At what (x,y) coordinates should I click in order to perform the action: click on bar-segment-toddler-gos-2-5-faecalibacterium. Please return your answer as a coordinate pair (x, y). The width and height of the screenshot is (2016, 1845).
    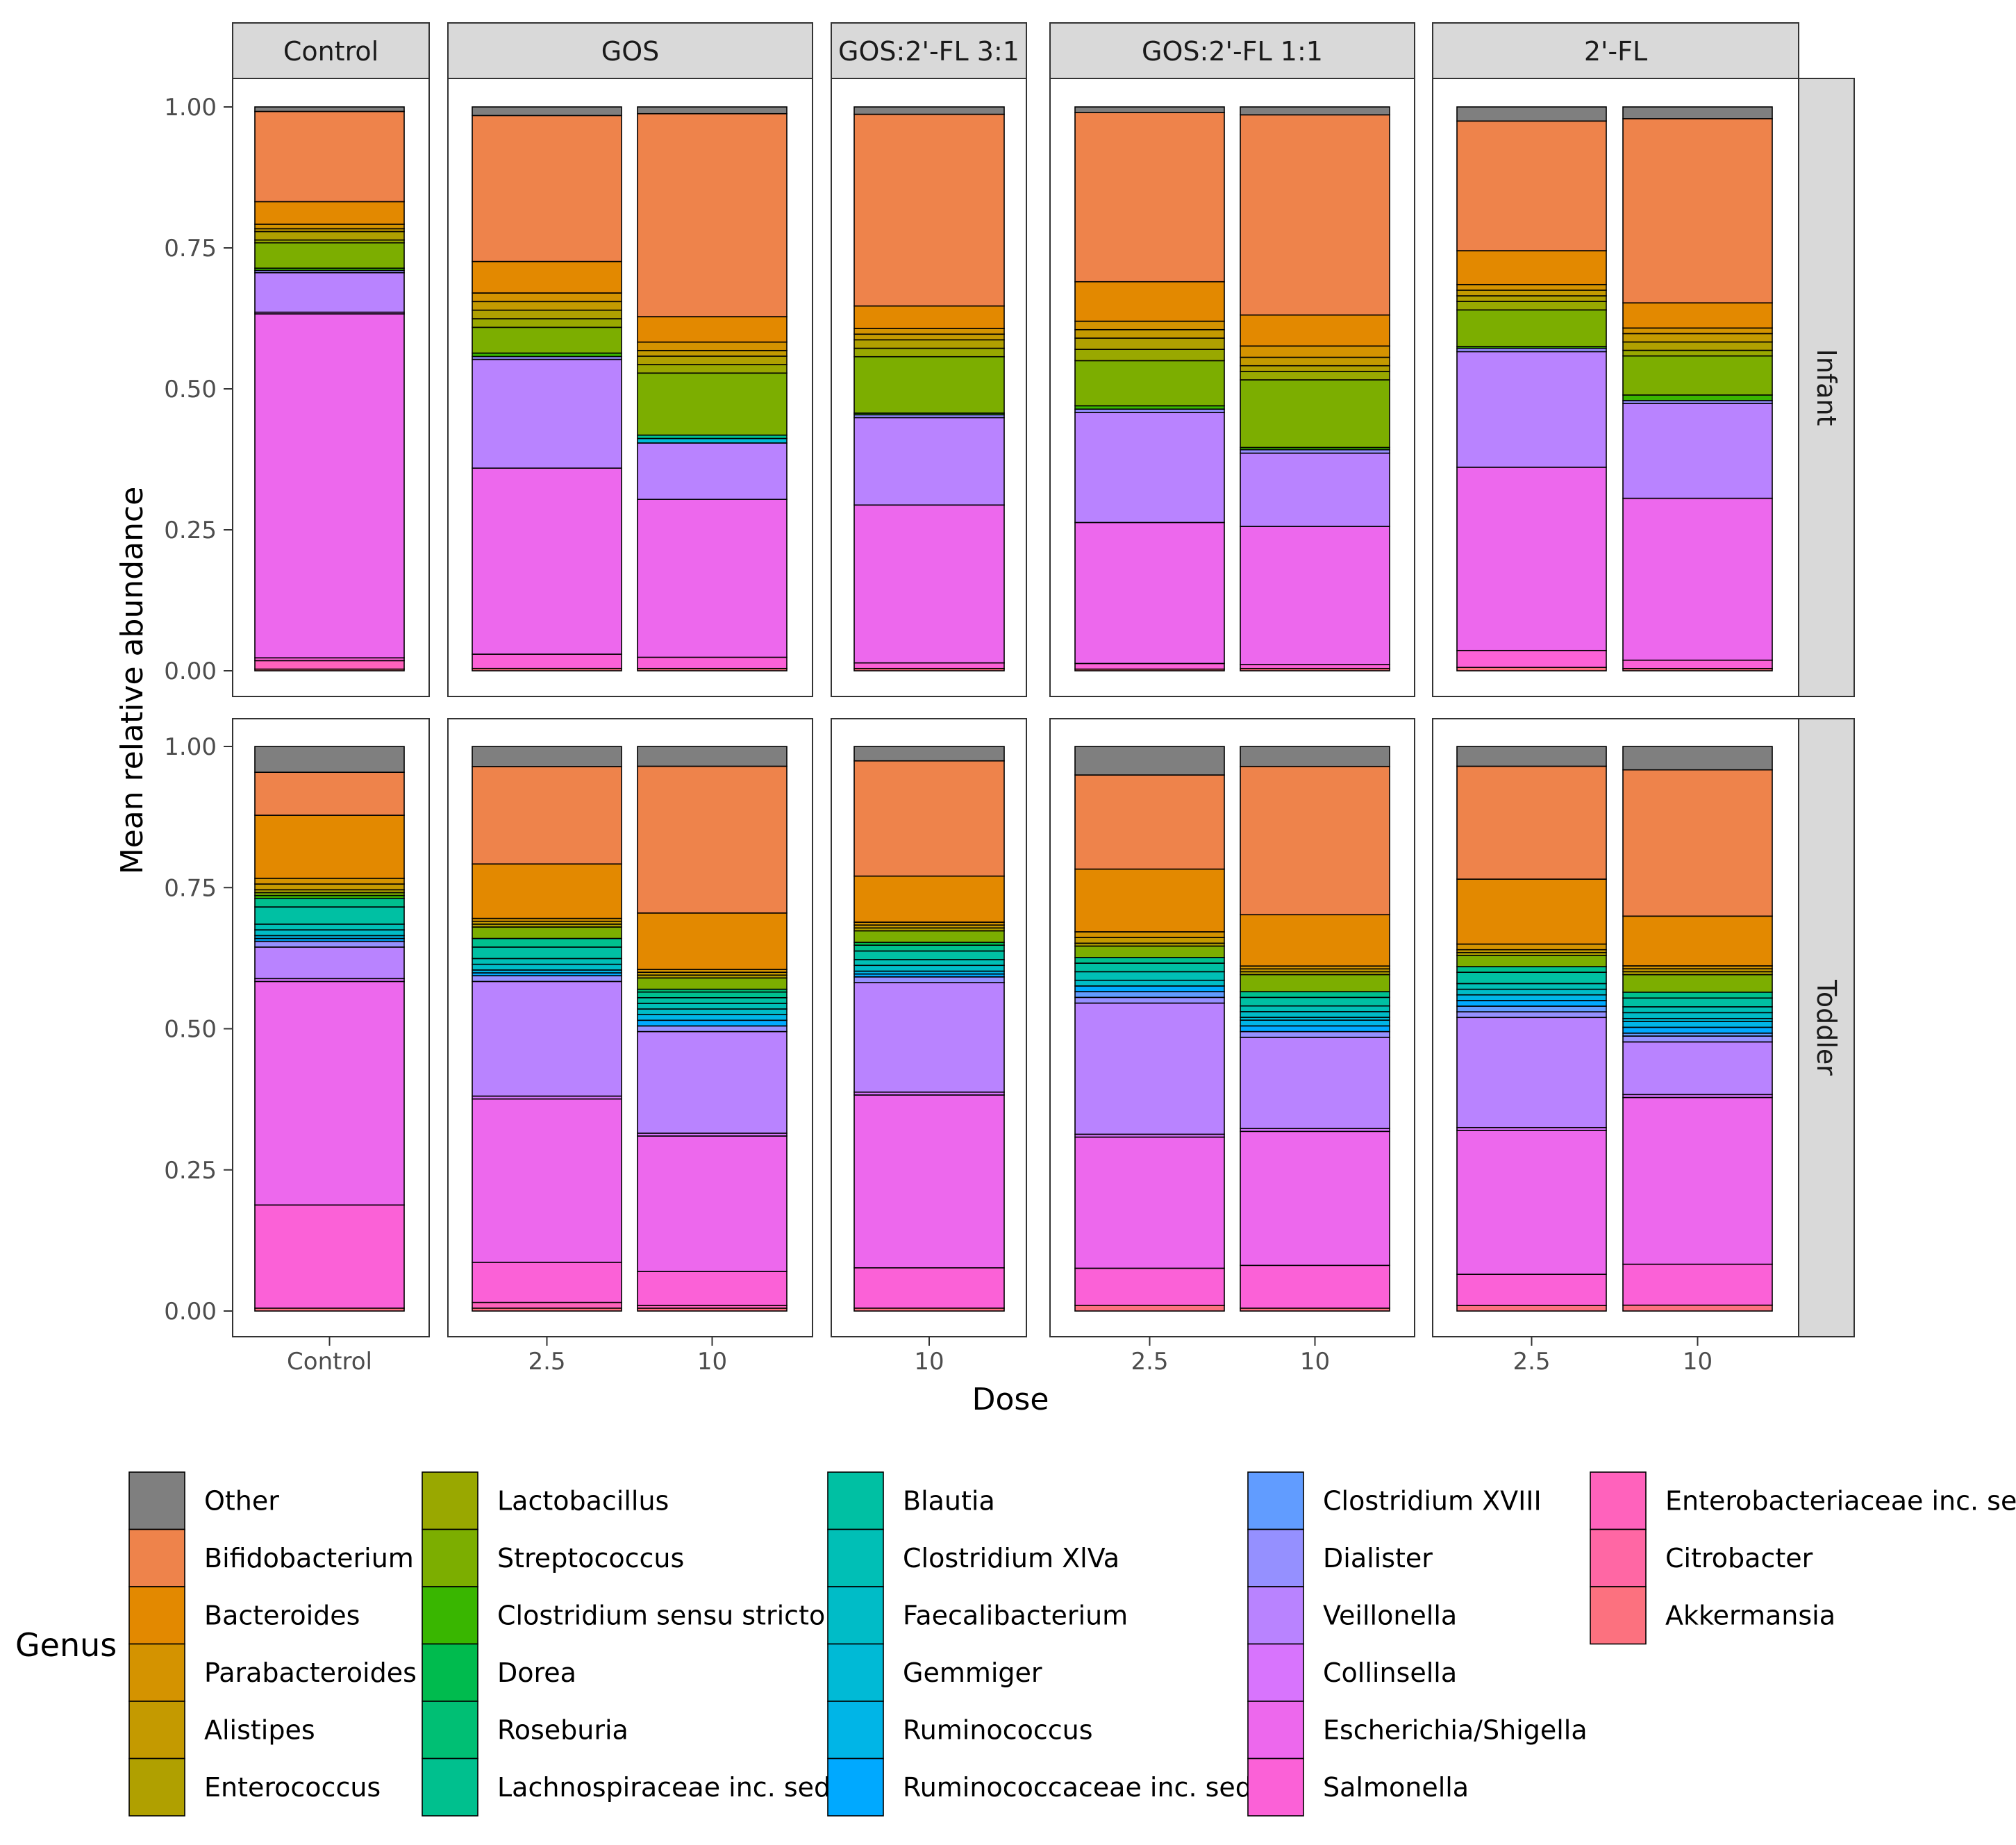
    Looking at the image, I should click on (547, 967).